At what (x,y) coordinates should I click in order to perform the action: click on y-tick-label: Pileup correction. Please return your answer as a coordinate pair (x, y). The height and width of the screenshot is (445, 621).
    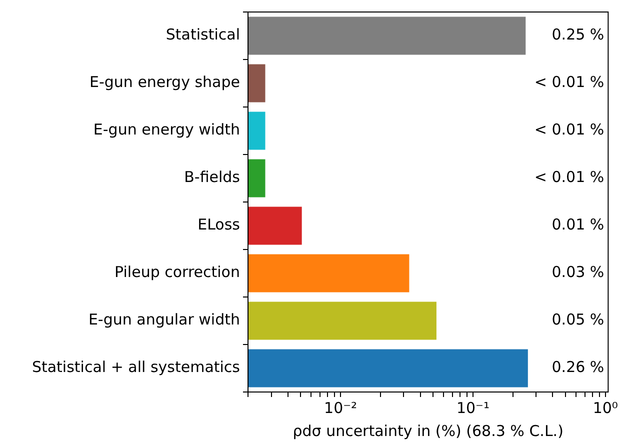
    Looking at the image, I should click on (177, 272).